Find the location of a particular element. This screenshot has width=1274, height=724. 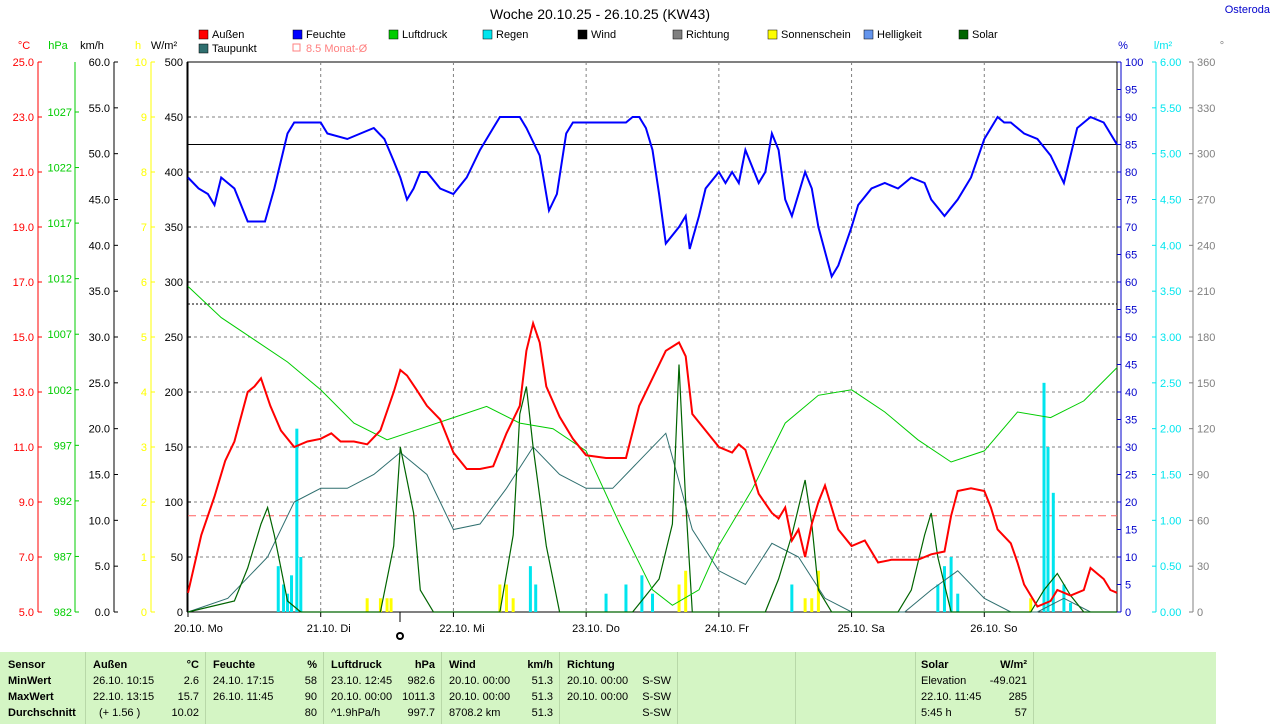

legend-label: Sonnenschein is located at coordinates (816, 35).